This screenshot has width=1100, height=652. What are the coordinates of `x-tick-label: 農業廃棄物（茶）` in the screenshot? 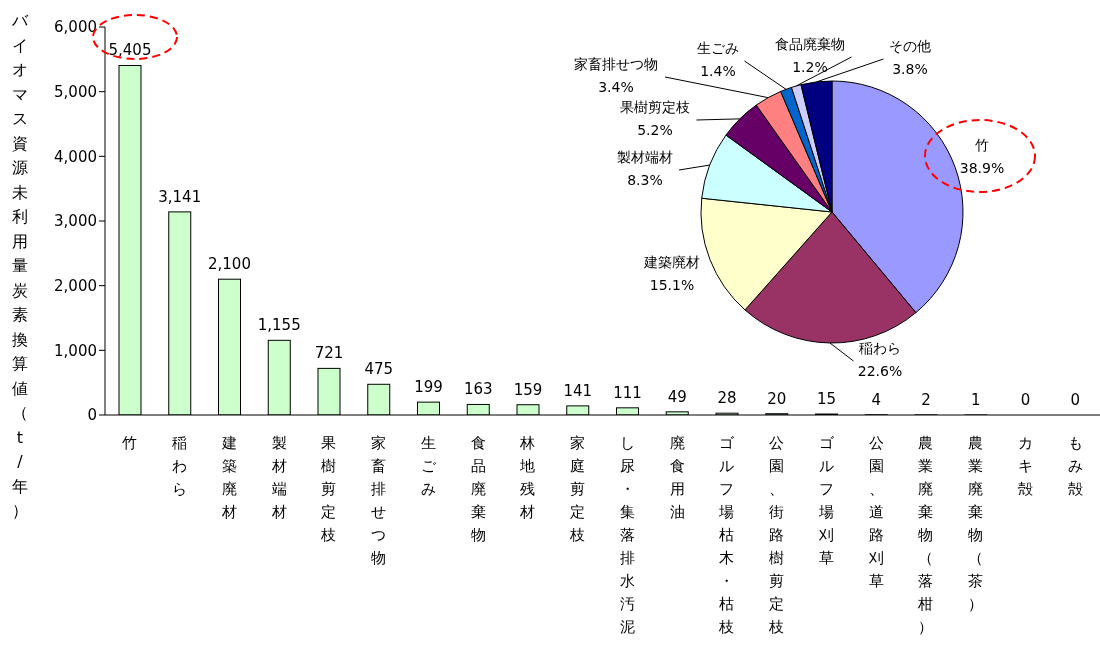 It's located at (976, 523).